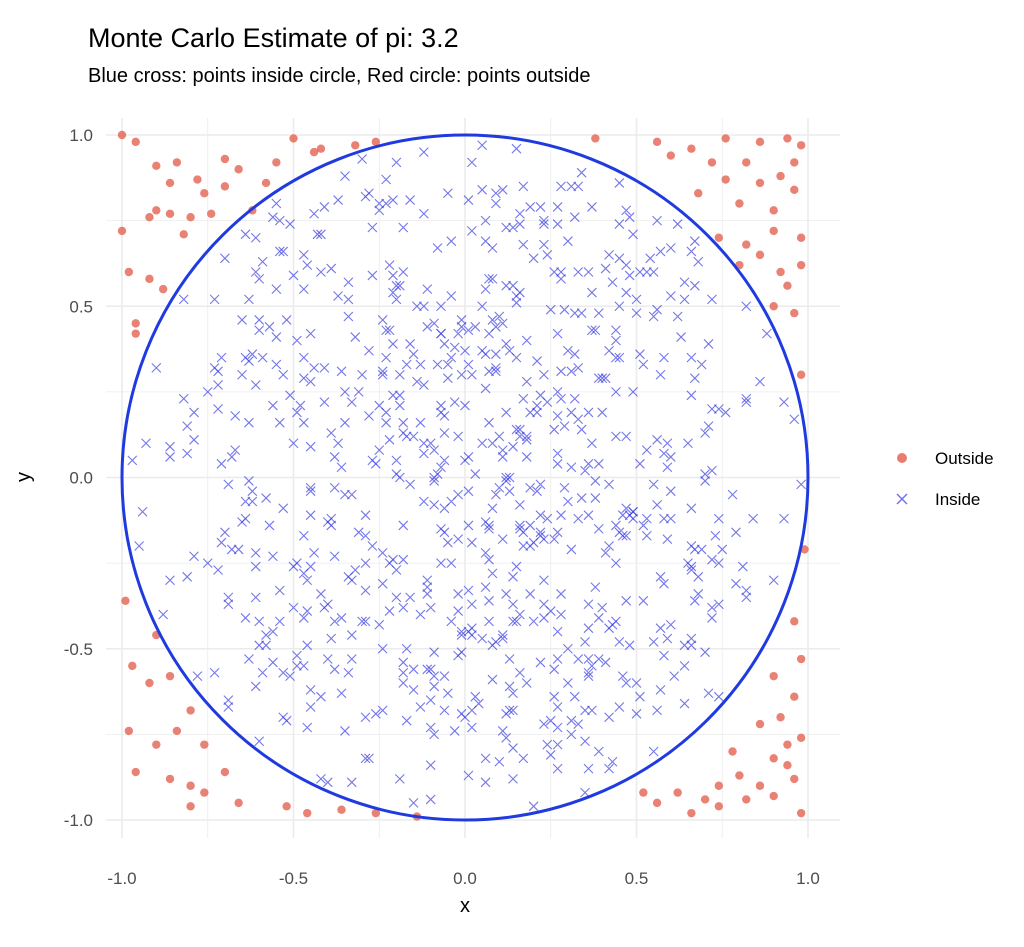 The width and height of the screenshot is (1024, 947). Describe the element at coordinates (24, 477) in the screenshot. I see `y-axis-title: y` at that location.